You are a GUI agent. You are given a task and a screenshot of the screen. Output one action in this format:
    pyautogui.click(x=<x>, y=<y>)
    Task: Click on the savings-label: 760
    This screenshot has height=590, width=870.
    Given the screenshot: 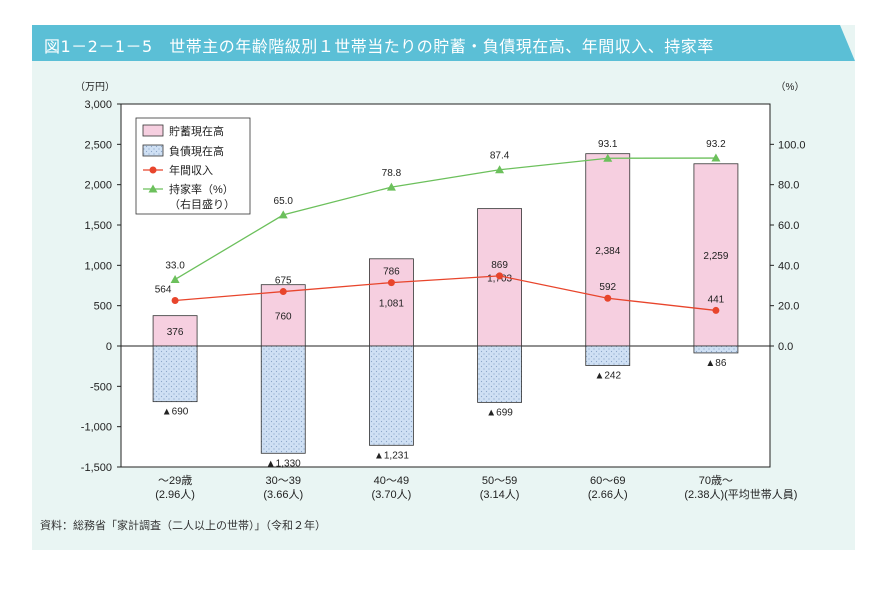 What is the action you would take?
    pyautogui.click(x=283, y=316)
    